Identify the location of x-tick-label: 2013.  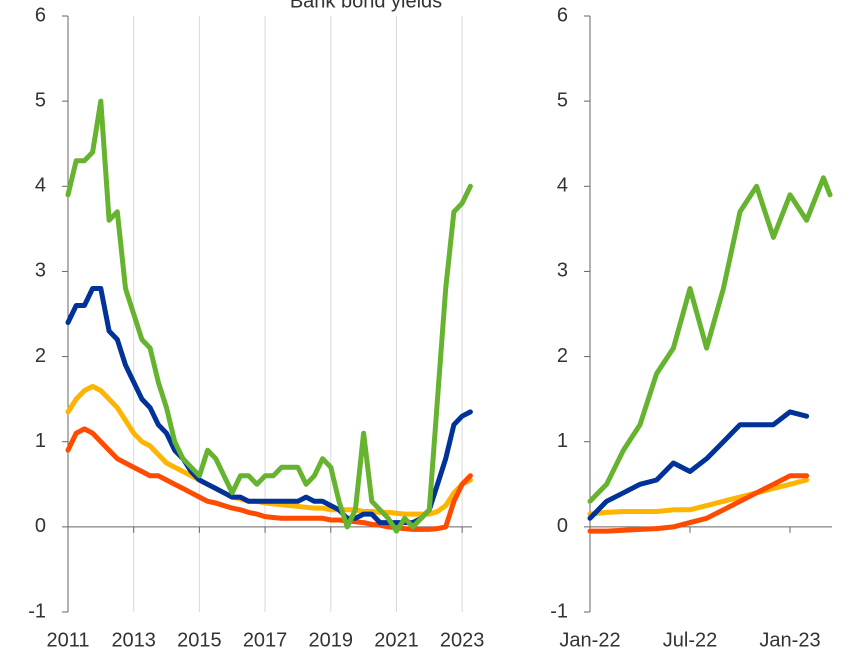
(133, 640).